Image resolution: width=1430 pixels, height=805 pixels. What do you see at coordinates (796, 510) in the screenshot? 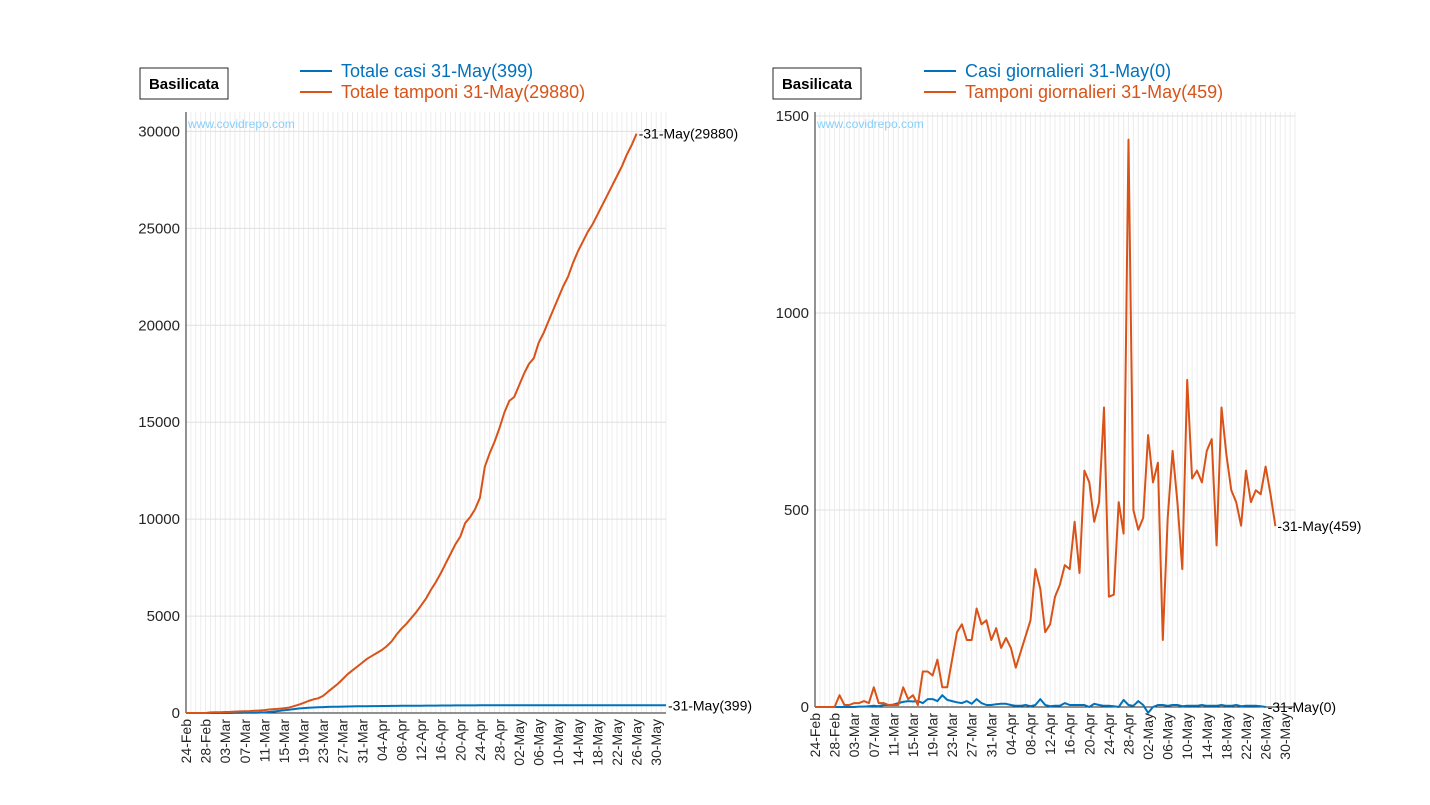
I see `y-tick-label: 500` at bounding box center [796, 510].